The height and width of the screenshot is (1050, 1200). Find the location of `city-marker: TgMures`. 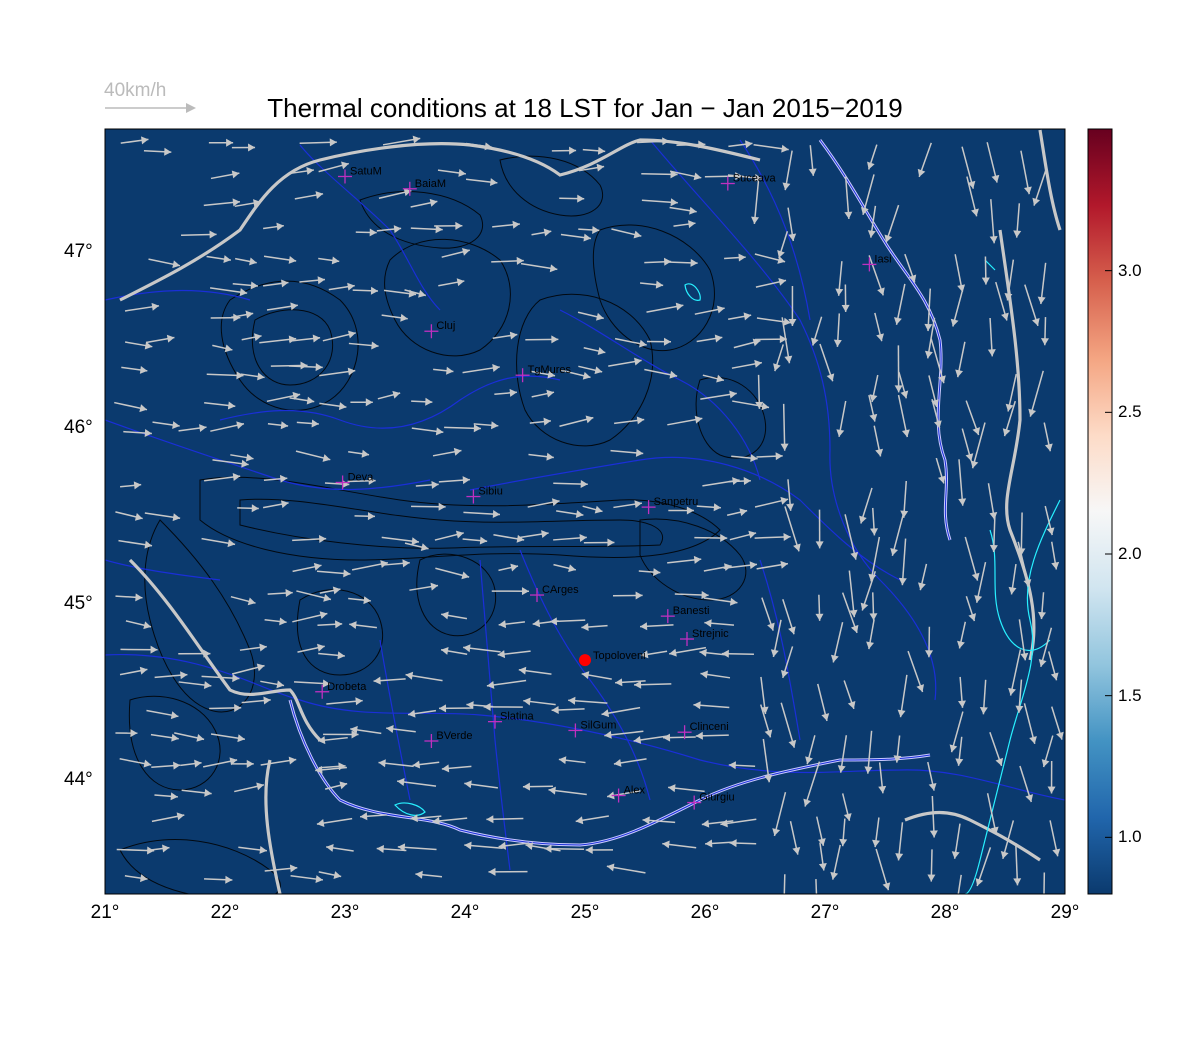

city-marker: TgMures is located at coordinates (543, 373).